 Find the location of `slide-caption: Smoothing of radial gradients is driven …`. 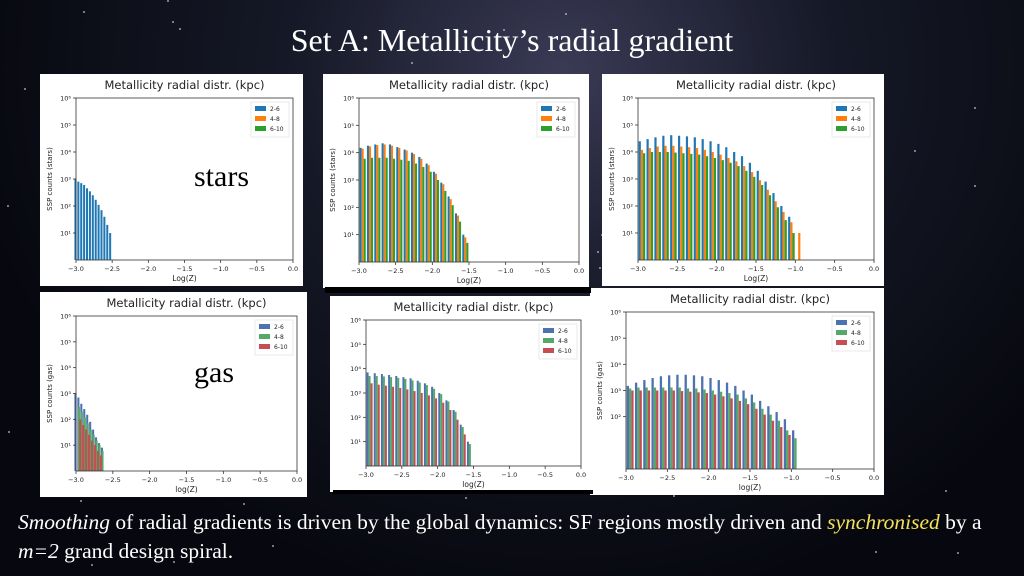

slide-caption: Smoothing of radial gradients is driven … is located at coordinates (513, 537).